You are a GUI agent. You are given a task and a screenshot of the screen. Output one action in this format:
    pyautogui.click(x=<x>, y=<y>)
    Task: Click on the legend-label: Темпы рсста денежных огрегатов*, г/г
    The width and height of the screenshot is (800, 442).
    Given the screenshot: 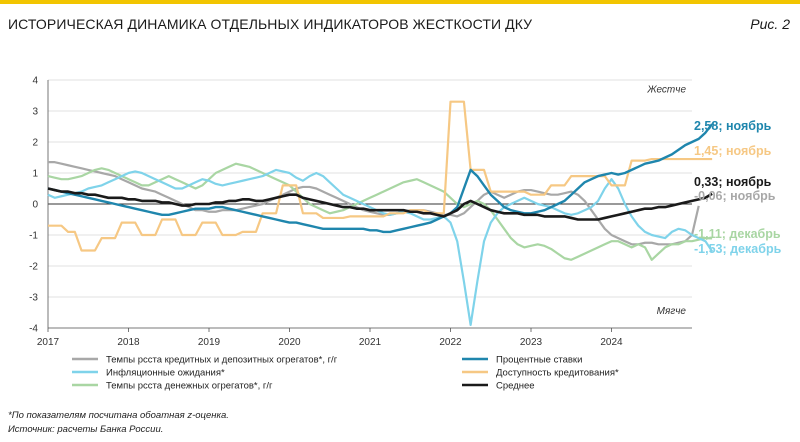 What is the action you would take?
    pyautogui.click(x=189, y=386)
    